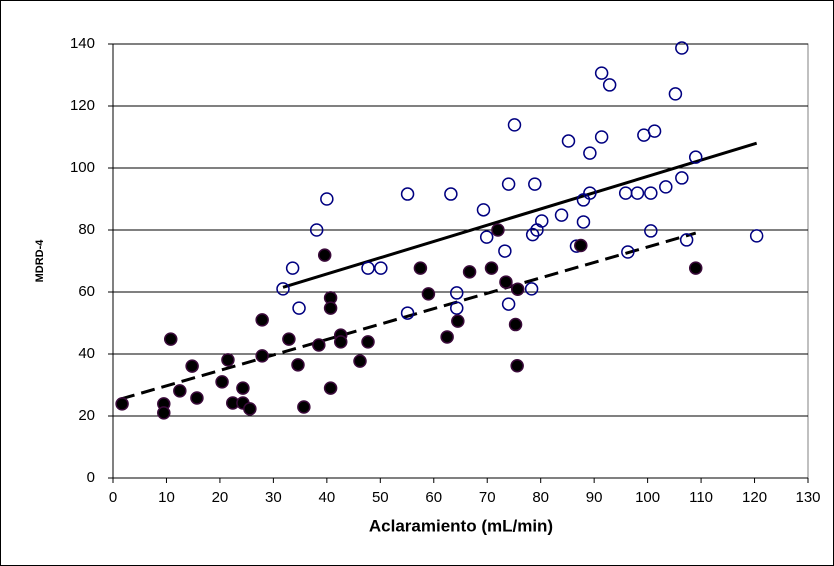 This screenshot has height=566, width=834. What do you see at coordinates (327, 497) in the screenshot?
I see `x-tick-label: 40` at bounding box center [327, 497].